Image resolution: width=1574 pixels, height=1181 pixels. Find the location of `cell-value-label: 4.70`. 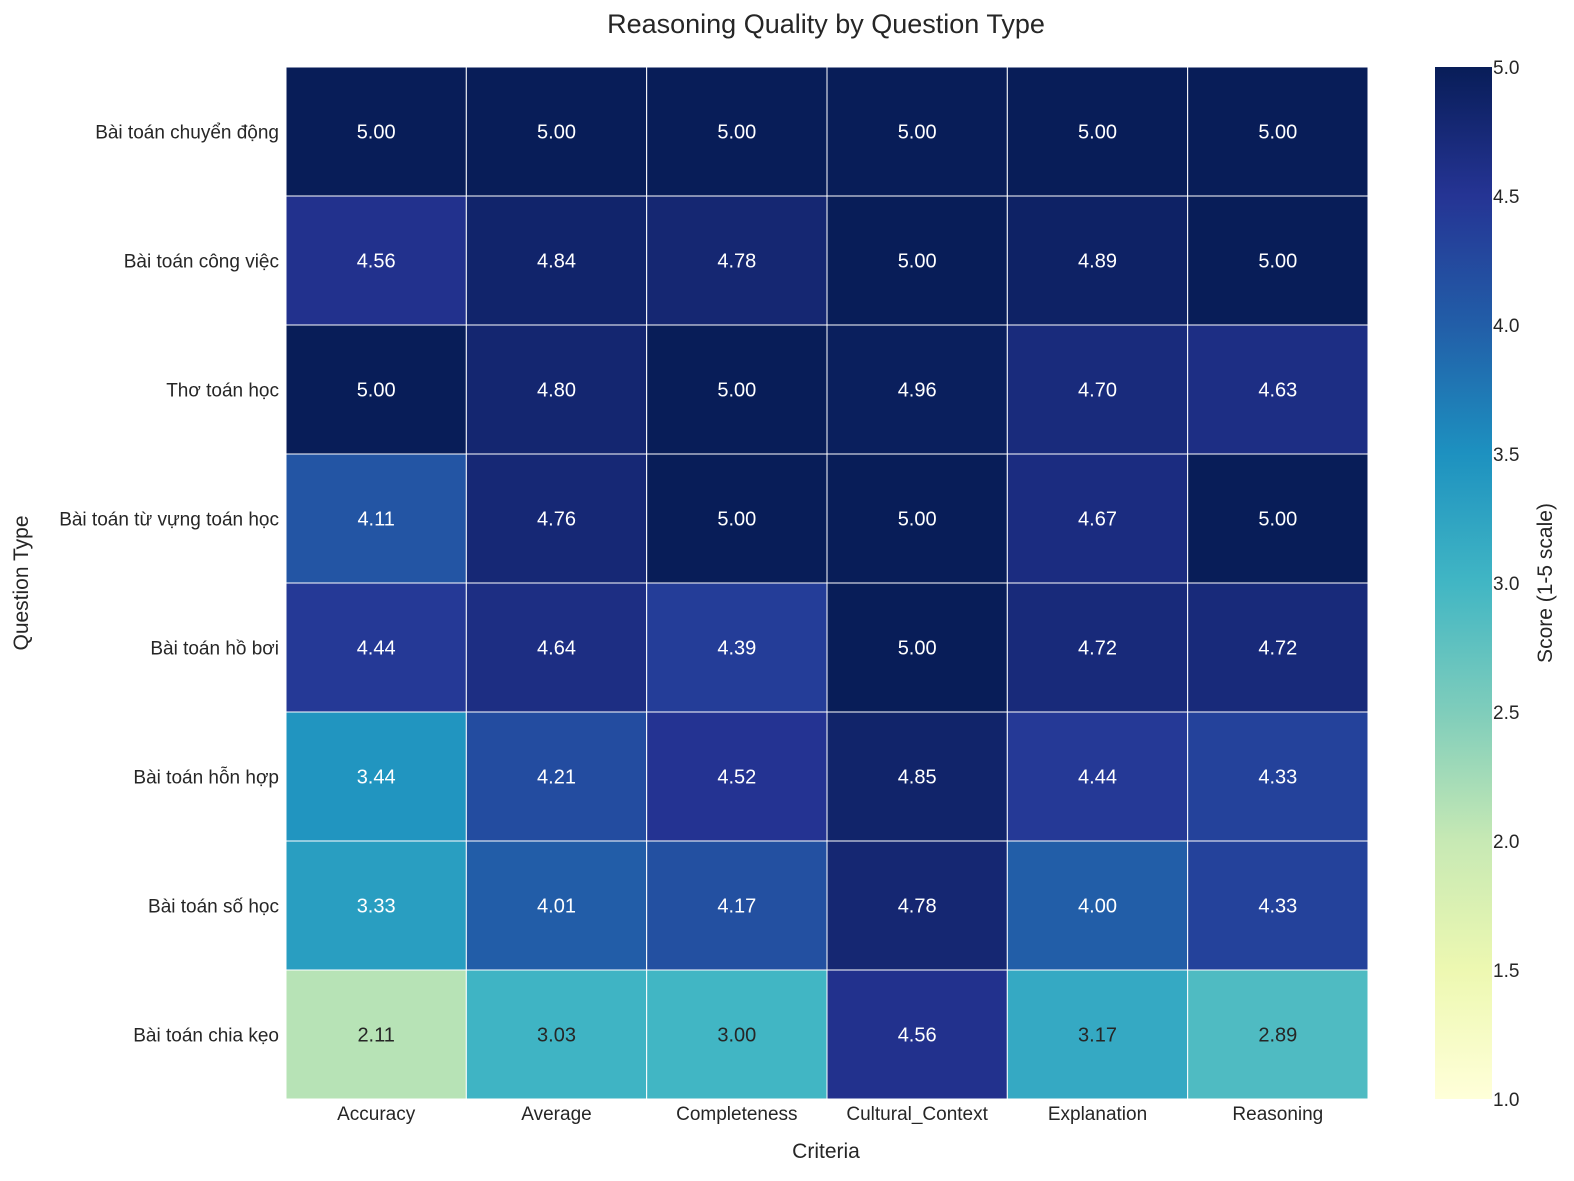

cell-value-label: 4.70 is located at coordinates (1097, 391).